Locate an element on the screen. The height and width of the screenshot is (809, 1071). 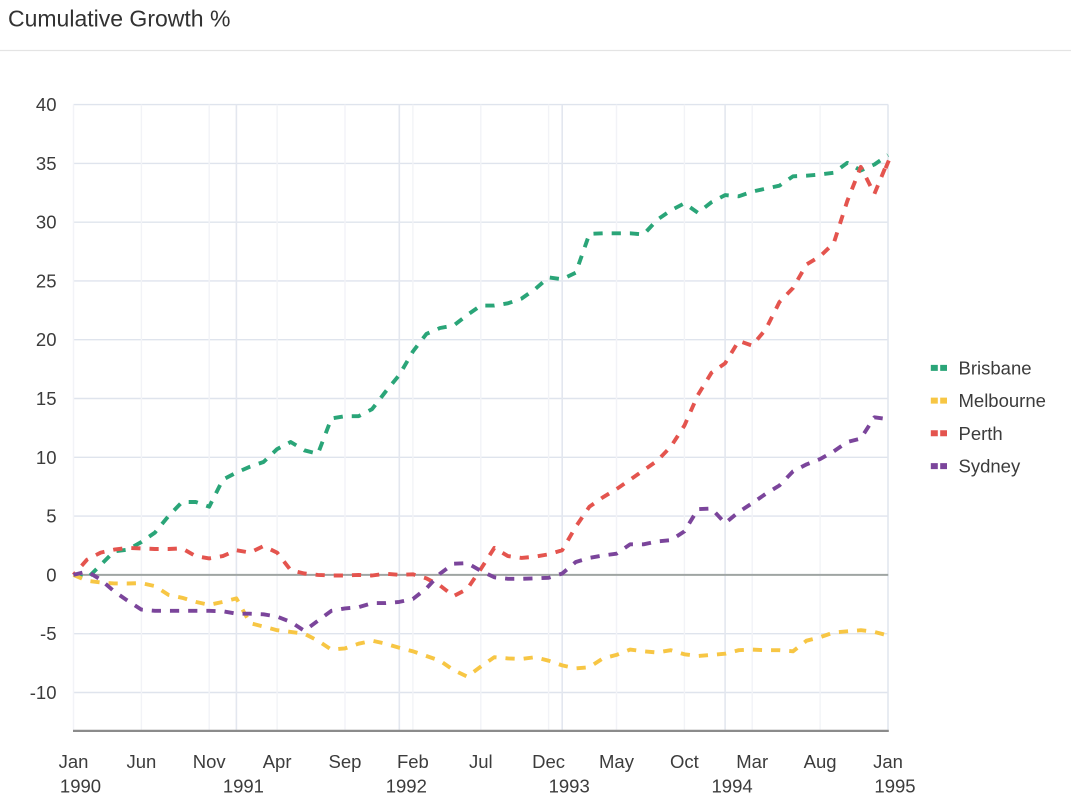
svg-text: 30 is located at coordinates (46, 222).